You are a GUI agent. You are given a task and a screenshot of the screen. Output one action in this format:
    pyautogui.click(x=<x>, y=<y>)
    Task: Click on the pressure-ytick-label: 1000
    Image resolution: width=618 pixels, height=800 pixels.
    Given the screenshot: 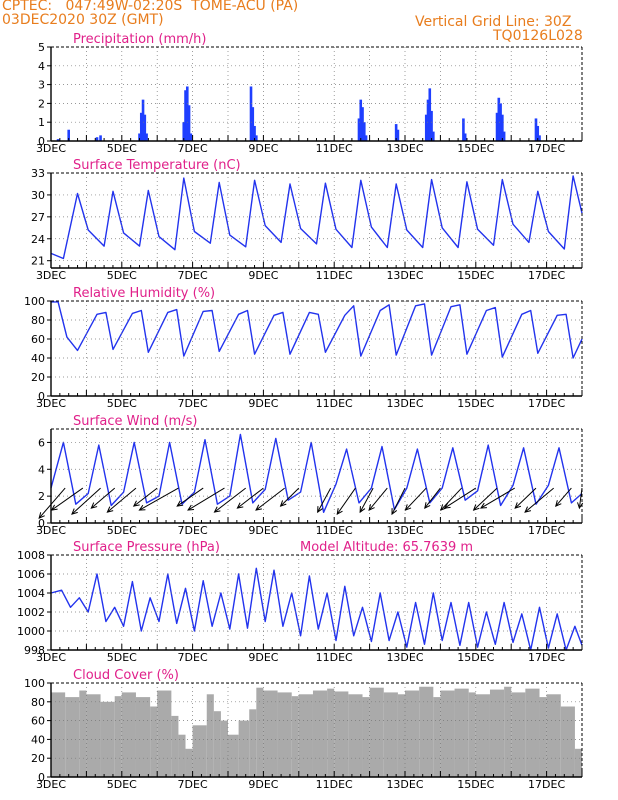 What is the action you would take?
    pyautogui.click(x=31, y=631)
    